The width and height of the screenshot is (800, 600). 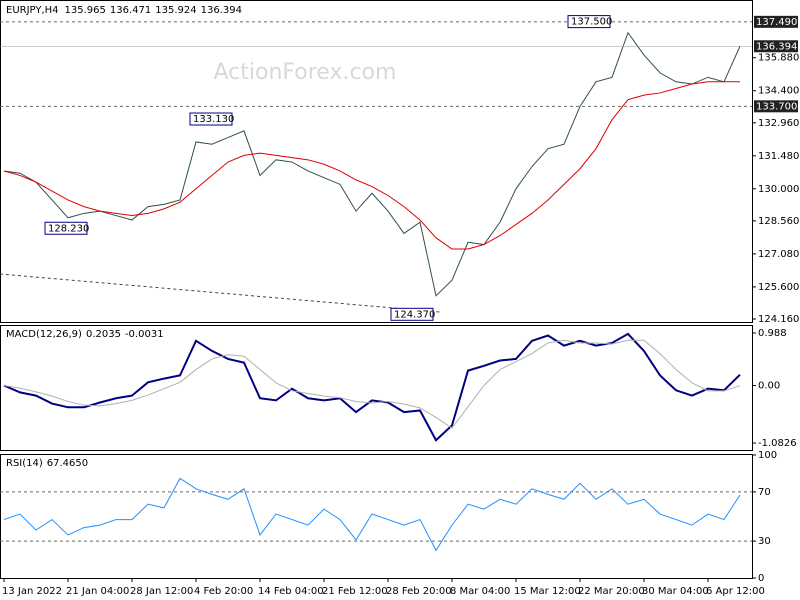 What do you see at coordinates (175, 10) in the screenshot?
I see `low: 135.924` at bounding box center [175, 10].